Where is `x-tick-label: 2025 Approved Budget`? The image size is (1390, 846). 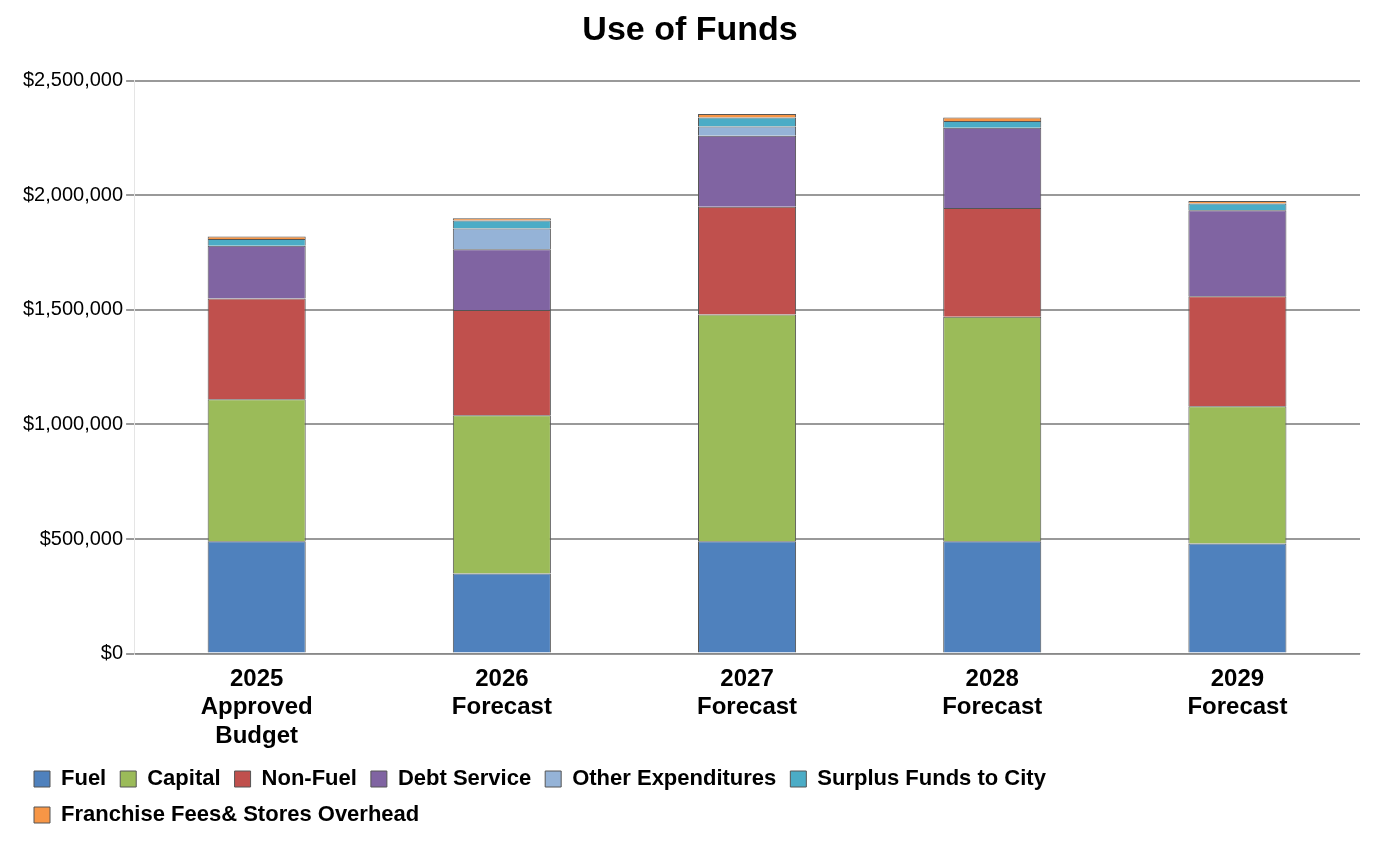
x-tick-label: 2025 Approved Budget is located at coordinates (256, 706).